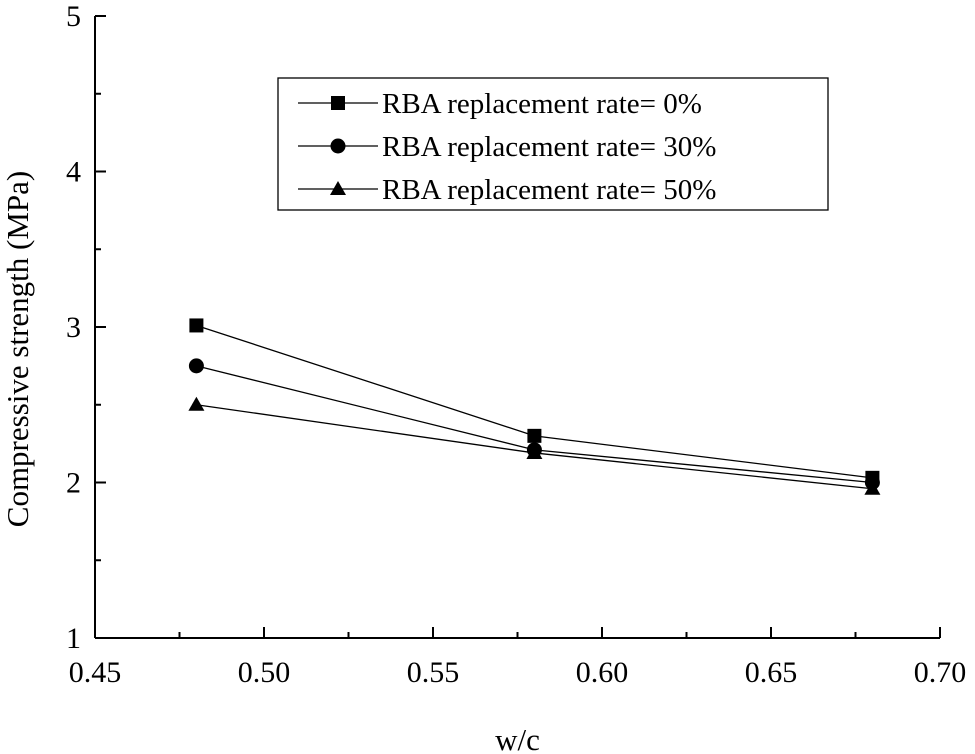 This screenshot has height=754, width=975. I want to click on y-tick-label: 4, so click(73, 172).